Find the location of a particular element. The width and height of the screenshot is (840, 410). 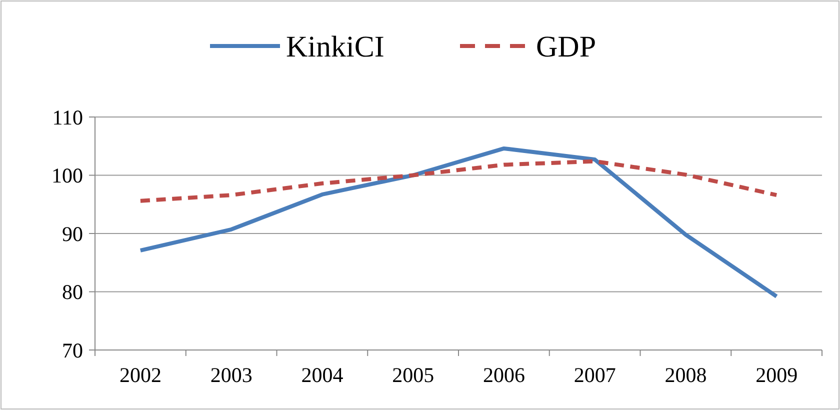

legend-label: GDP is located at coordinates (566, 47).